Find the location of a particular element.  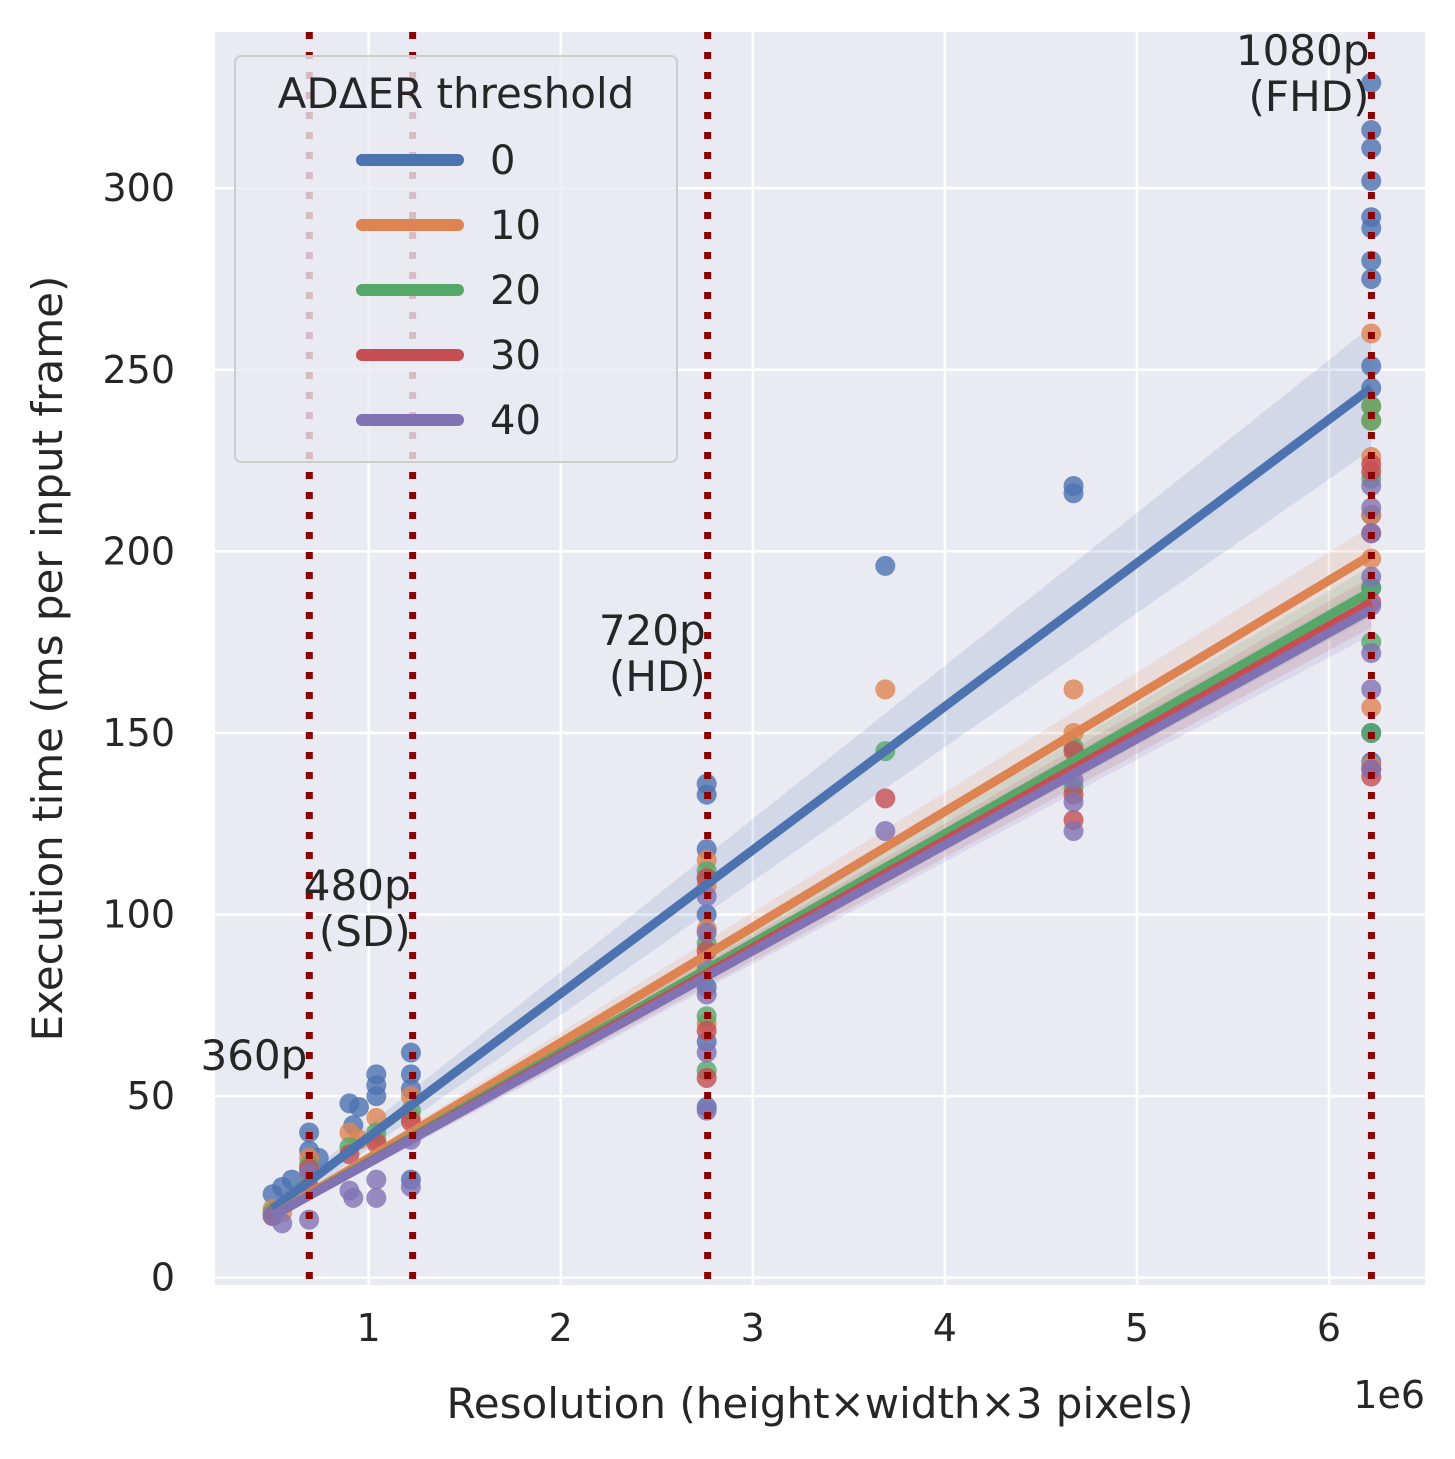

reference-line-label: 720p (HD) is located at coordinates (652, 653).